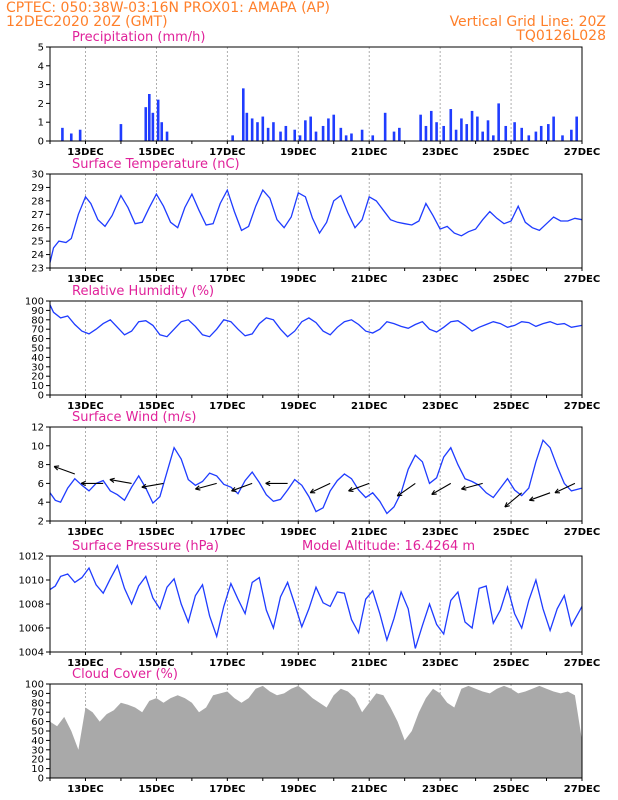  Describe the element at coordinates (143, 291) in the screenshot. I see `panel-title: Relative Humidity (%)` at that location.